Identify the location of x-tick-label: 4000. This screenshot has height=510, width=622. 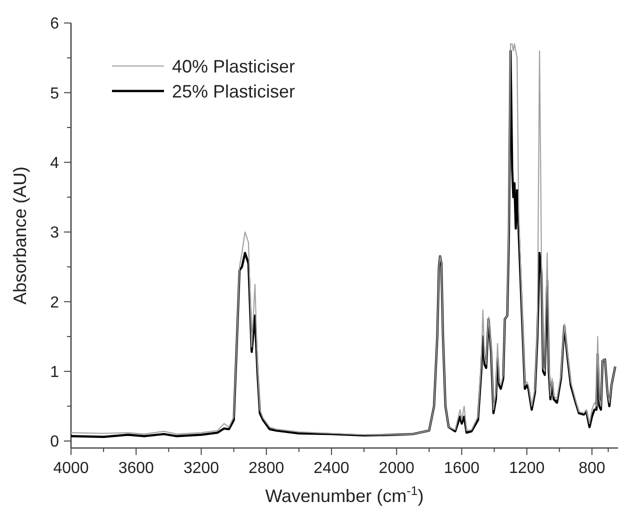
(71, 468).